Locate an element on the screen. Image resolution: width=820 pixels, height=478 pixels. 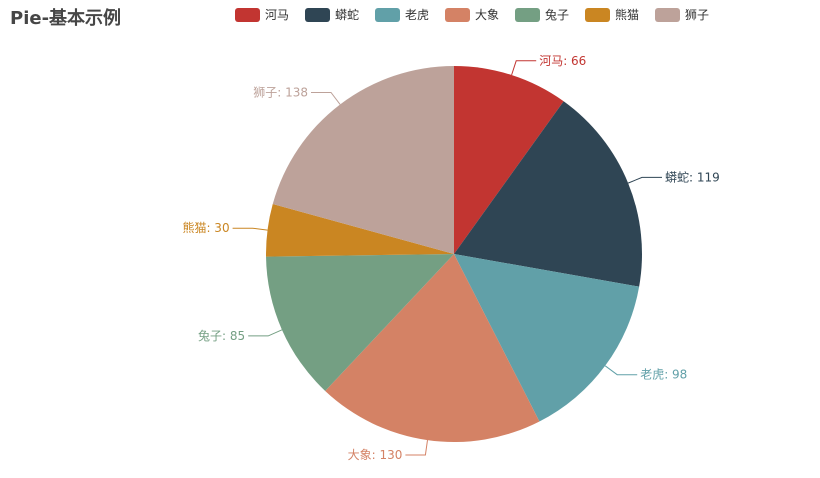
legend: 河马 蟒蛇 老虎 大象 兔子 熊猫 狮子 is located at coordinates (472, 14).